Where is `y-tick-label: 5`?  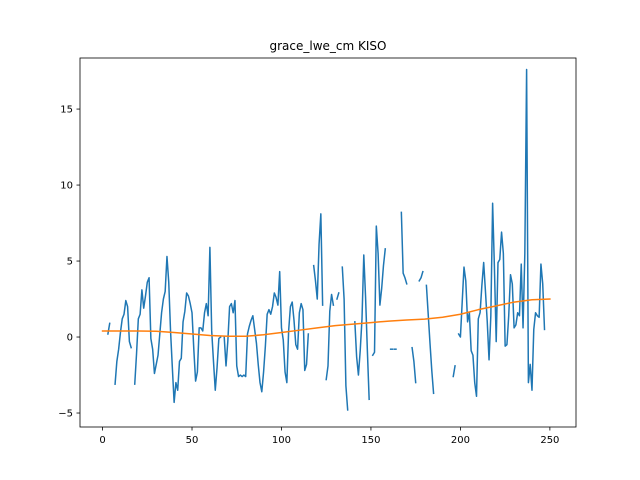
y-tick-label: 5 is located at coordinates (70, 262).